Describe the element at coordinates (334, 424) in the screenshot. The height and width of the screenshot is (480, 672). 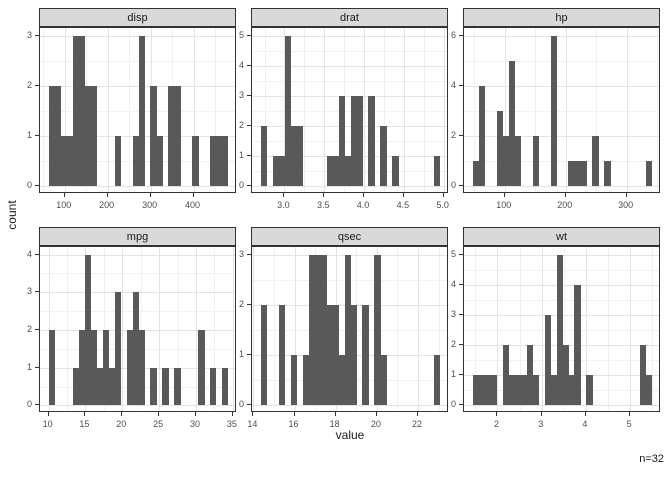
I see `x-tick-label: 18` at that location.